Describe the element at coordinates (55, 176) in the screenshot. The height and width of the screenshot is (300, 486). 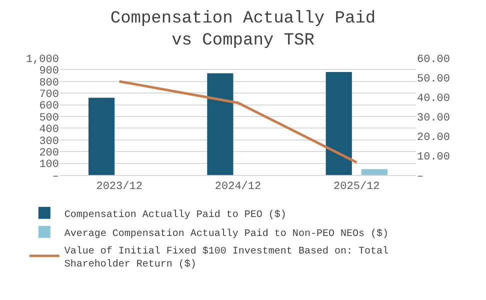
I see `y-tick-label: –` at that location.